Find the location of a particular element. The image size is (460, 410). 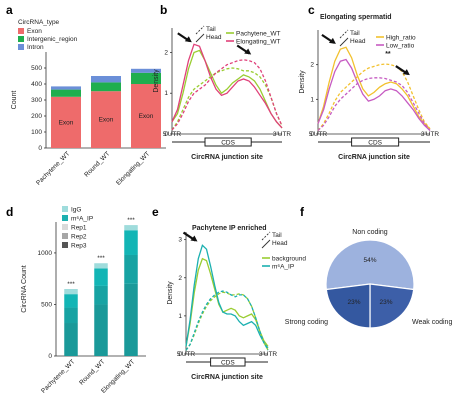

panel-letter-f: f is located at coordinates (302, 212).